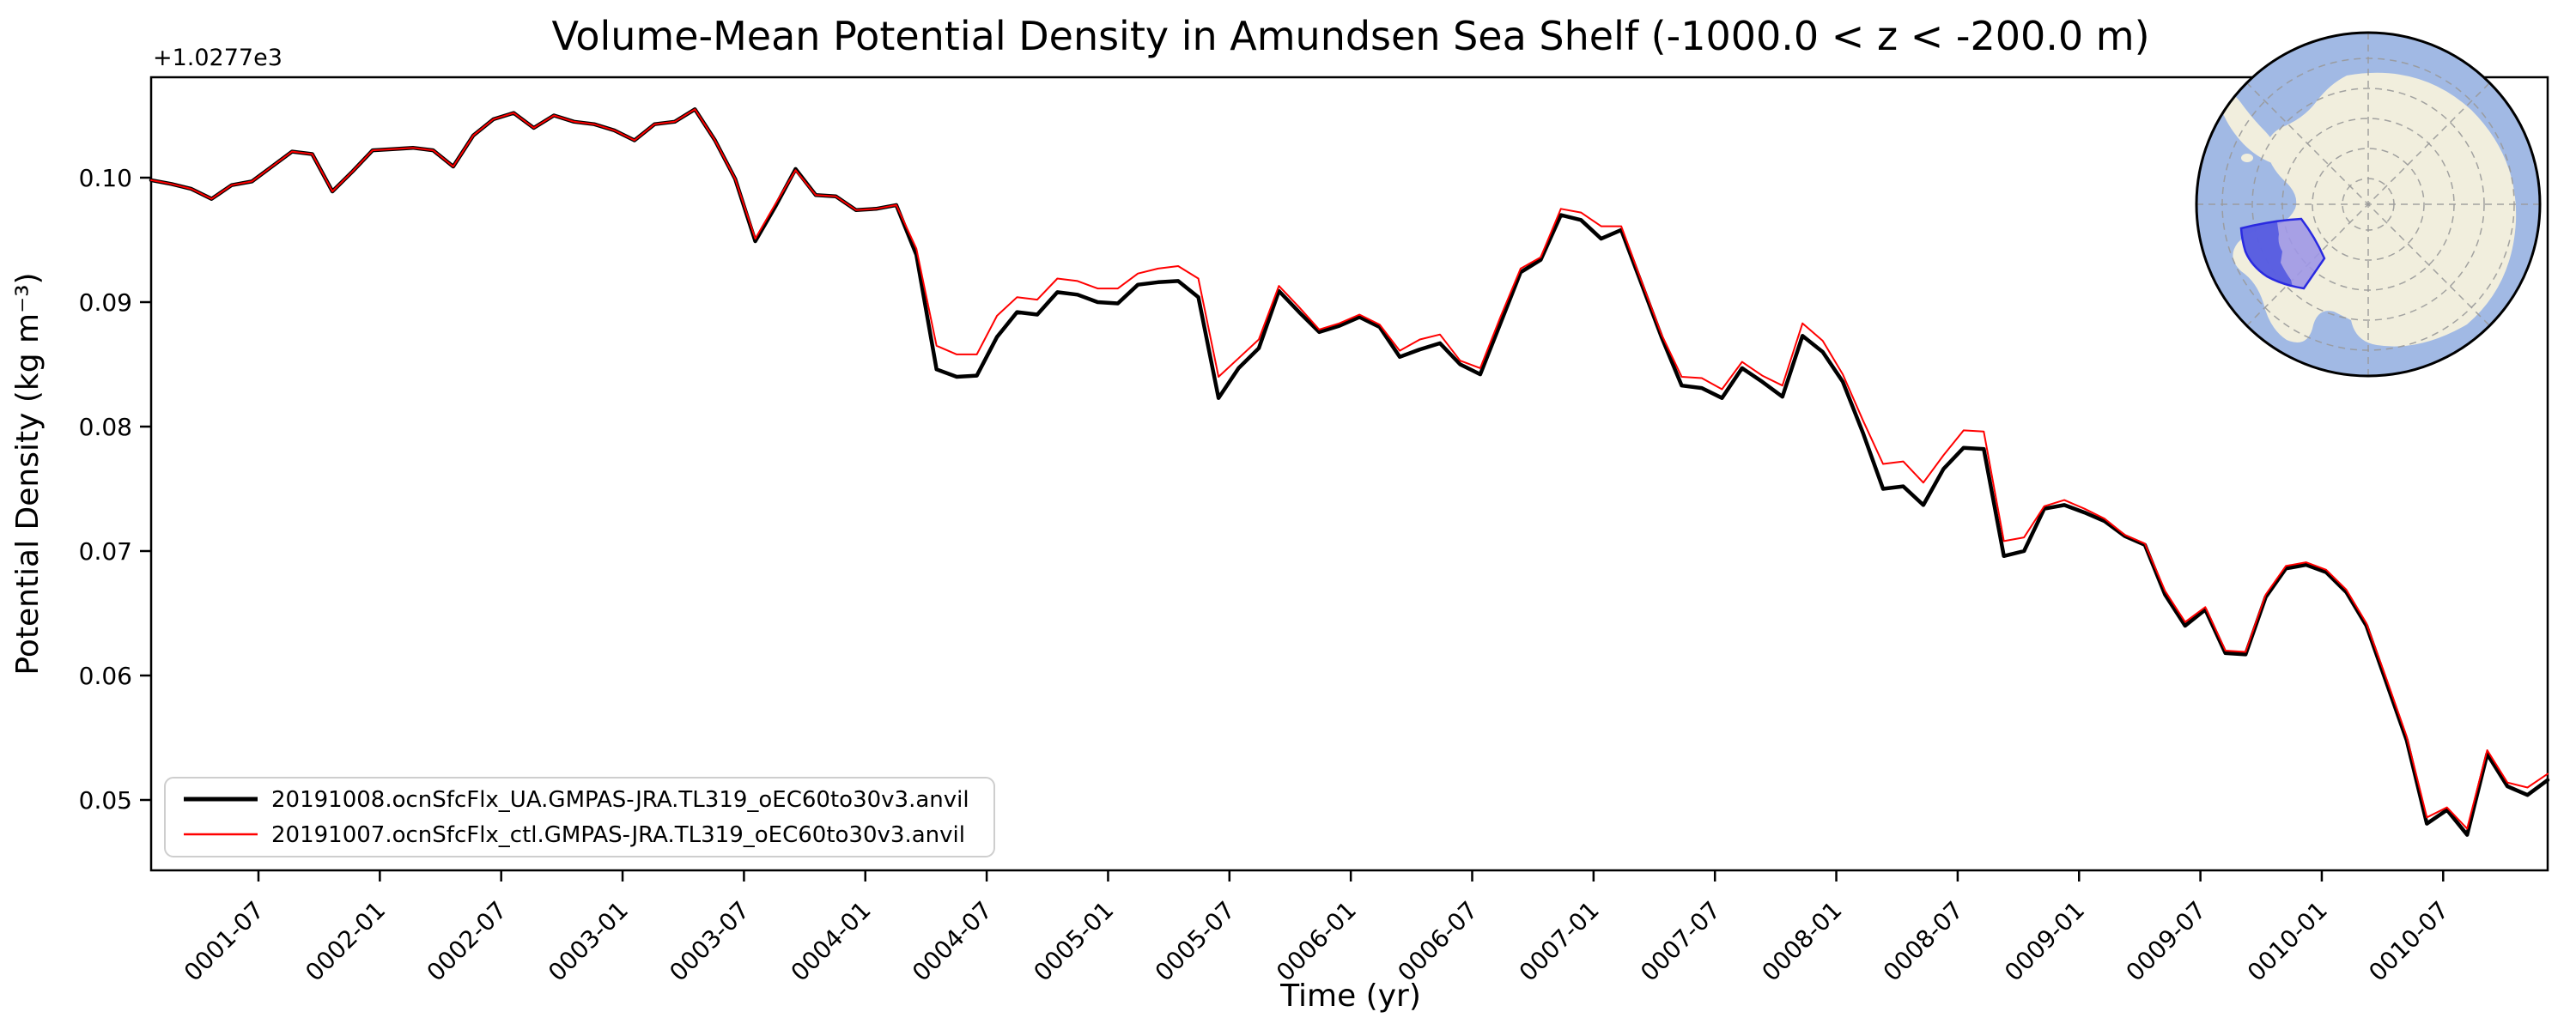 The height and width of the screenshot is (1030, 2576). Describe the element at coordinates (115, 489) in the screenshot. I see `y-axis-ticks: 0.05 0.06 0.07 0.08 0.09 0.10` at that location.